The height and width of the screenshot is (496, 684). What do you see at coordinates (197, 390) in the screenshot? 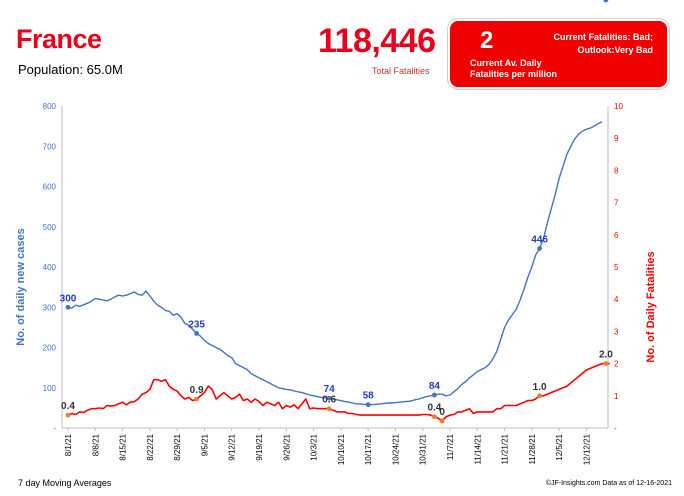
I see `data-label-fatalities: 0.9` at bounding box center [197, 390].